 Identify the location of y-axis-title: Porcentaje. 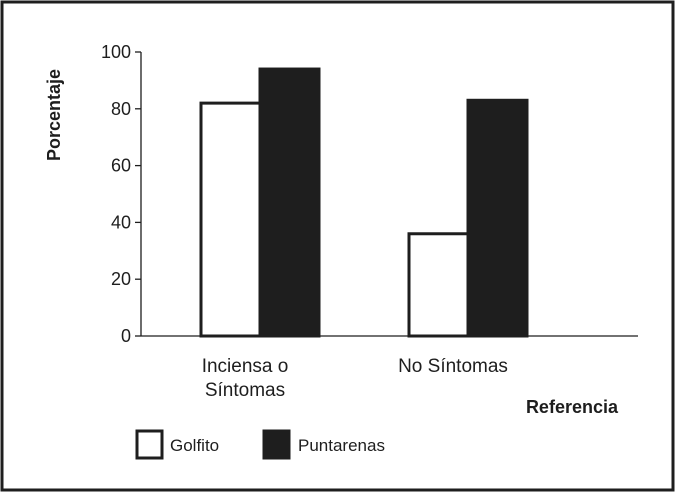
(54, 115).